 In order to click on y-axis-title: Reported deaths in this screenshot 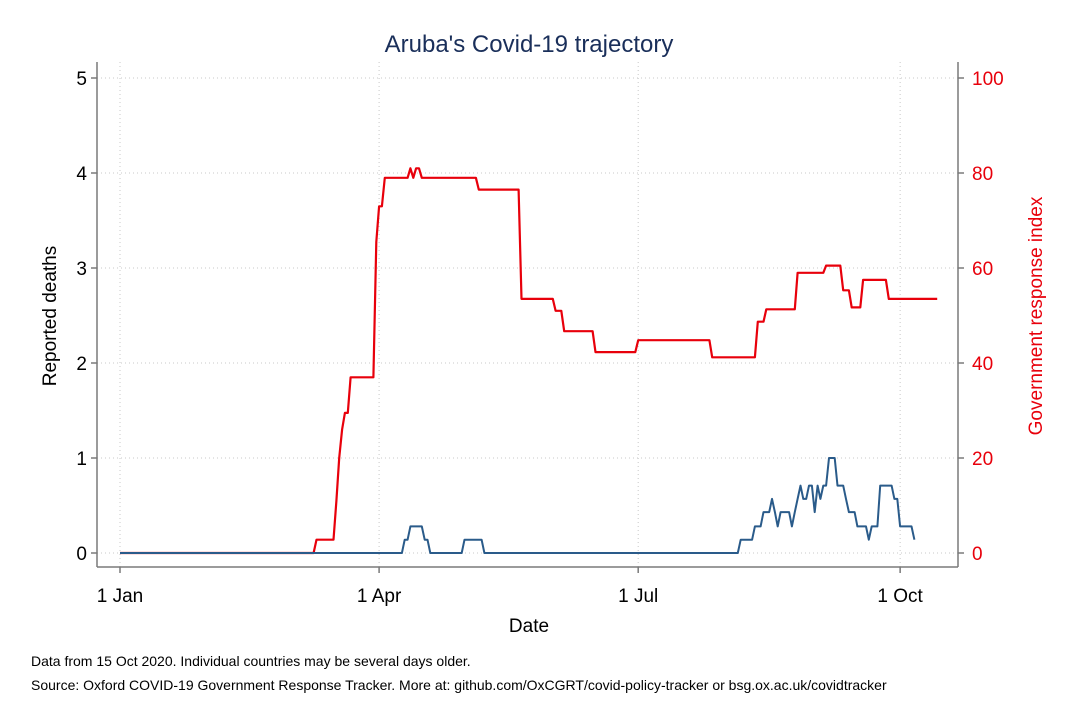, I will do `click(50, 316)`.